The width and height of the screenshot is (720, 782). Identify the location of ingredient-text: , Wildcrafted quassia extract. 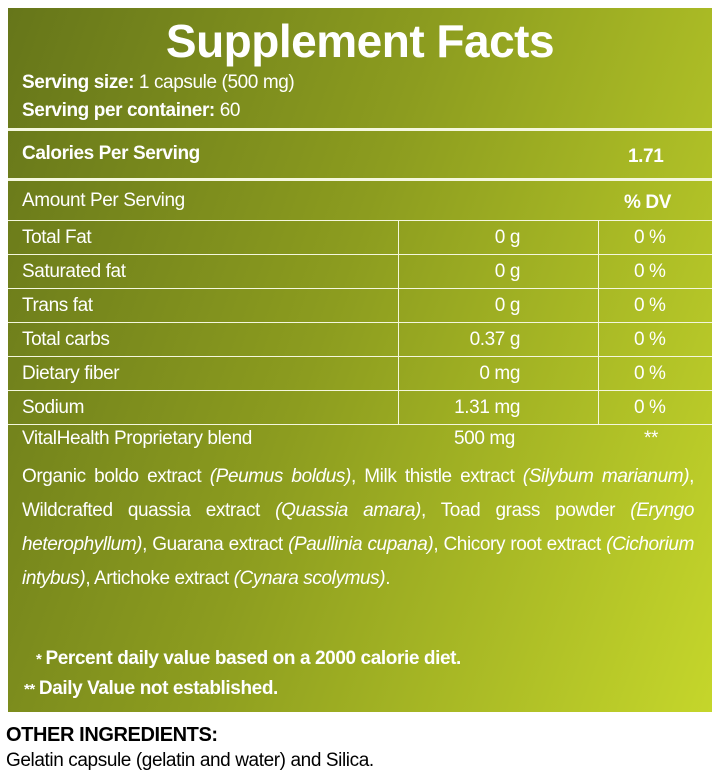
(358, 493).